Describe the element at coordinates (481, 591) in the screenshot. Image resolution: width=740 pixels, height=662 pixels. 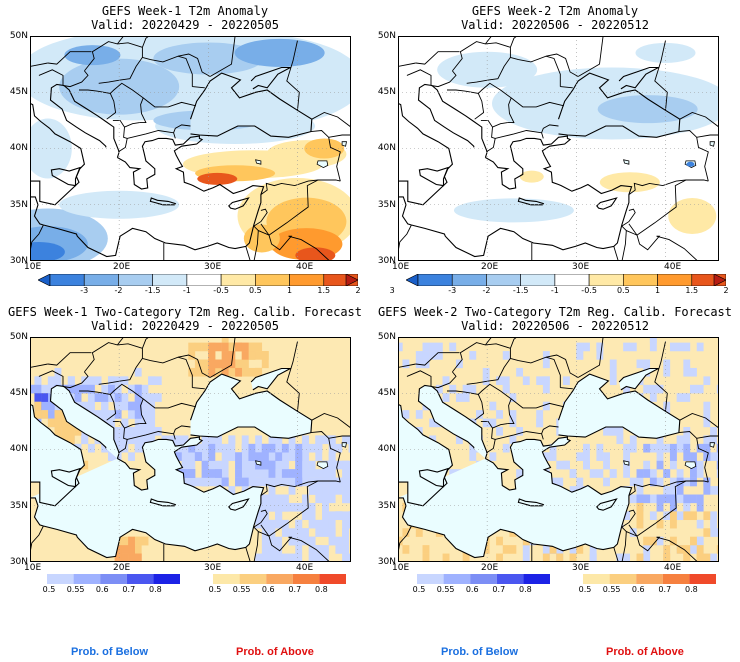
I see `below-colorbar-ticks: 0.5 0.55 0.6 0.7 0.8` at that location.